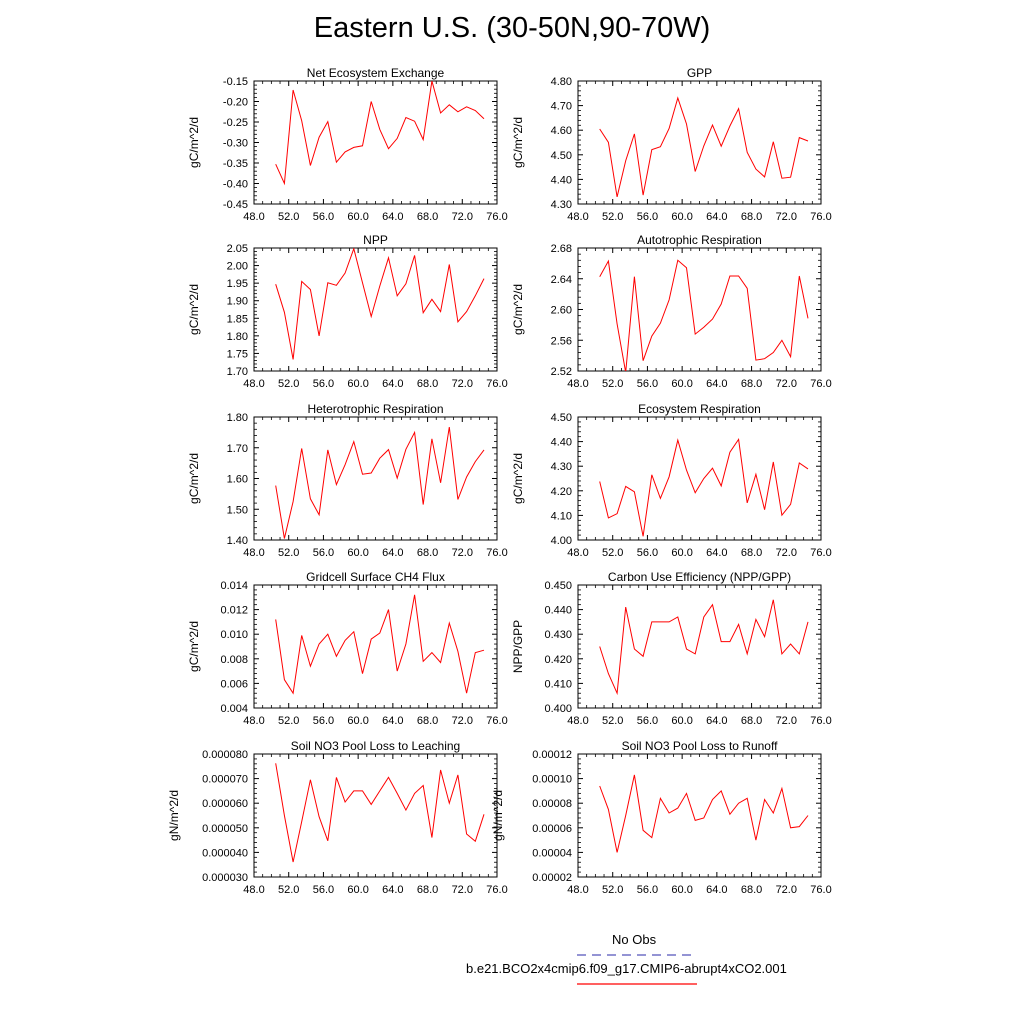 This screenshot has height=1024, width=1024. What do you see at coordinates (237, 480) in the screenshot?
I see `y-tick-label: 1.60` at bounding box center [237, 480].